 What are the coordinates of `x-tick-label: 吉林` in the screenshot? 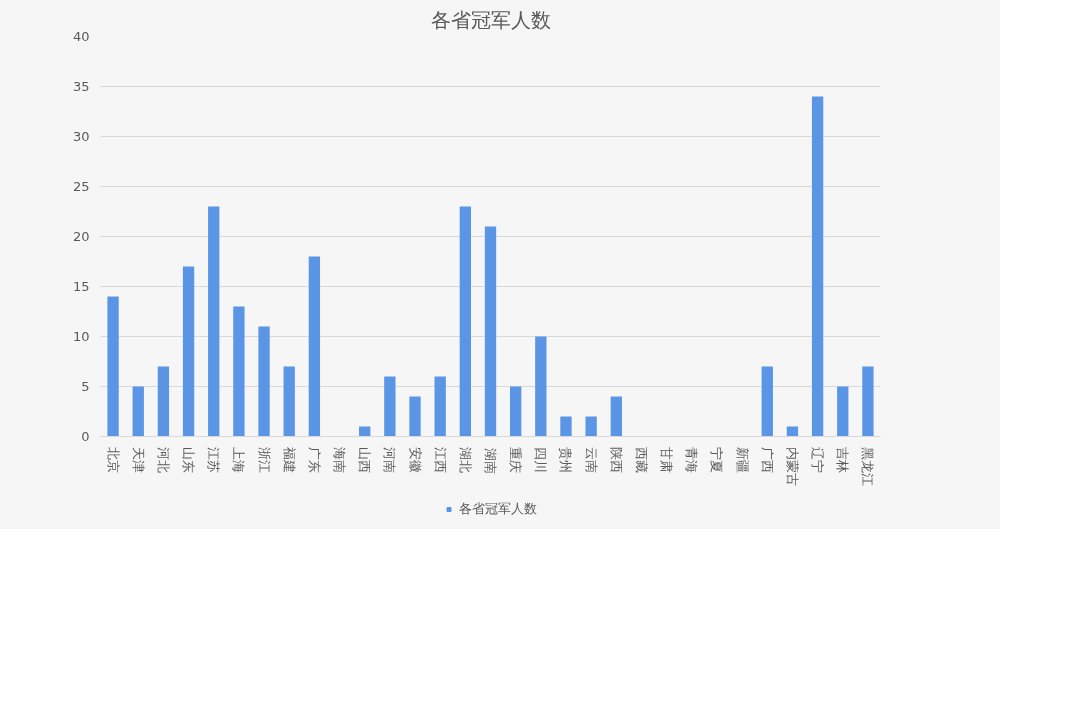 It's located at (843, 460).